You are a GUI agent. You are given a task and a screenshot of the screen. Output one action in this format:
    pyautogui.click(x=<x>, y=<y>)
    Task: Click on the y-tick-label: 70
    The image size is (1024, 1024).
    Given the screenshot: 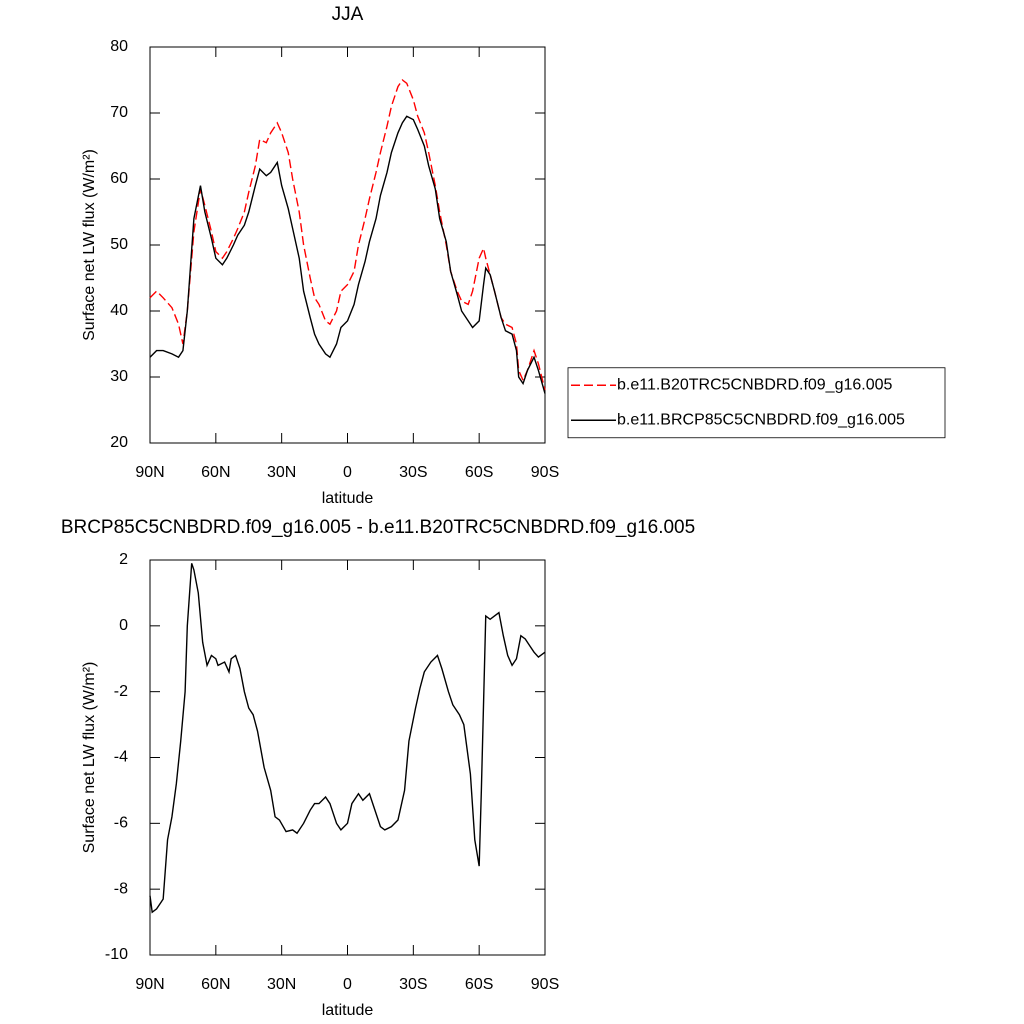 What is the action you would take?
    pyautogui.click(x=119, y=112)
    